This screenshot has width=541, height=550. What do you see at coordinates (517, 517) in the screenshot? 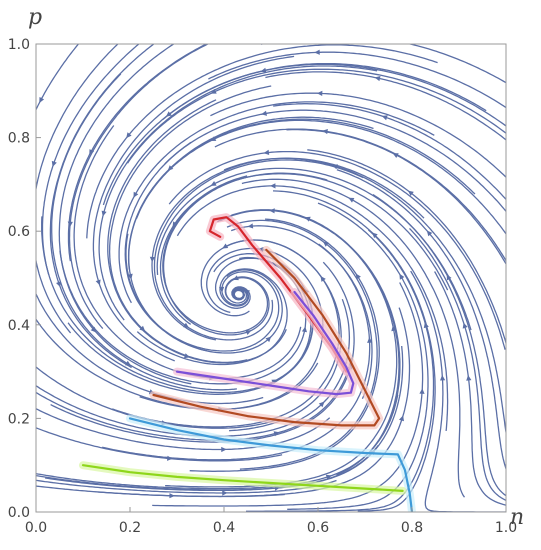
I see `x-axis-label: n` at bounding box center [517, 517].